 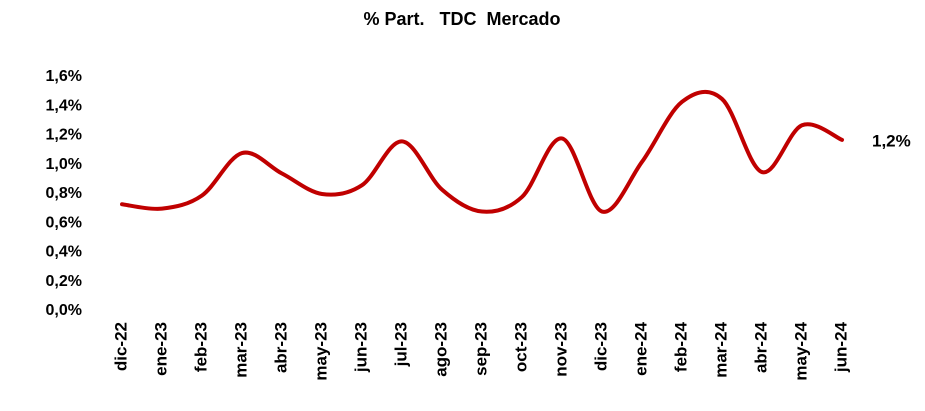 I want to click on y-tick-label: 0,4%, so click(x=64, y=252).